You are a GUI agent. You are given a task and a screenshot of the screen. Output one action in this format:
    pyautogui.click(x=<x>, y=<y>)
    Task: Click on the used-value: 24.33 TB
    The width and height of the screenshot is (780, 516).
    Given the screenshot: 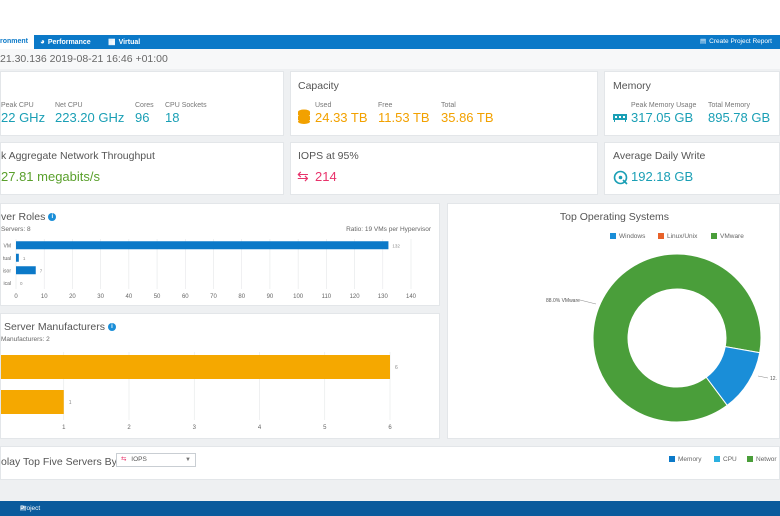 What is the action you would take?
    pyautogui.click(x=341, y=117)
    